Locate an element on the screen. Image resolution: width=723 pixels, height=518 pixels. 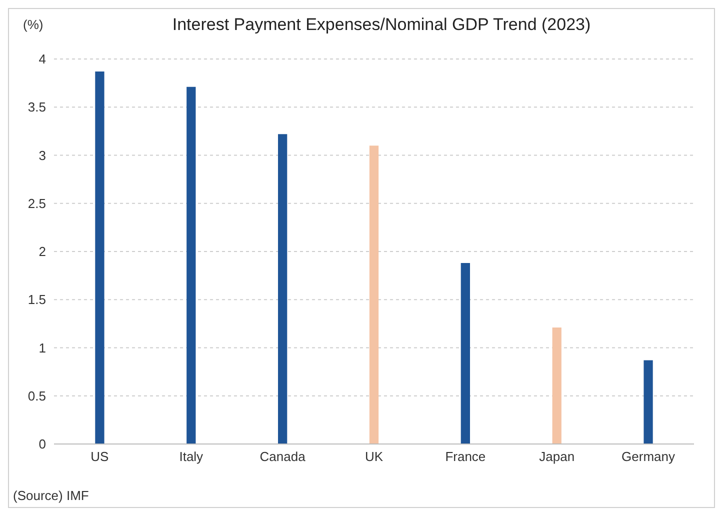
x-tick-label: Japan is located at coordinates (557, 456).